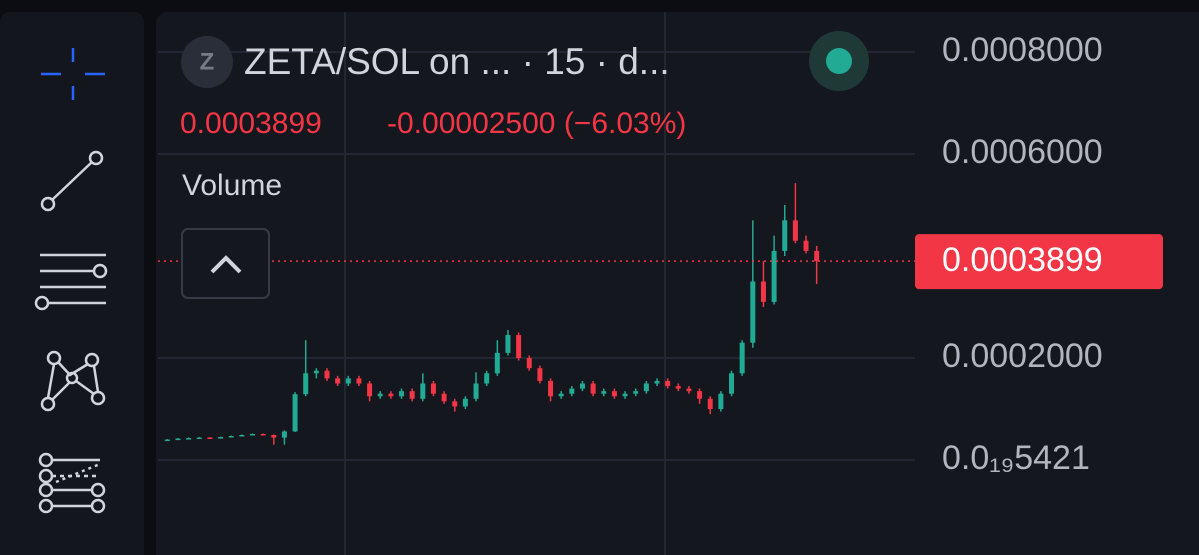  I want to click on y-tick-label: 0.0006000, so click(1022, 152).